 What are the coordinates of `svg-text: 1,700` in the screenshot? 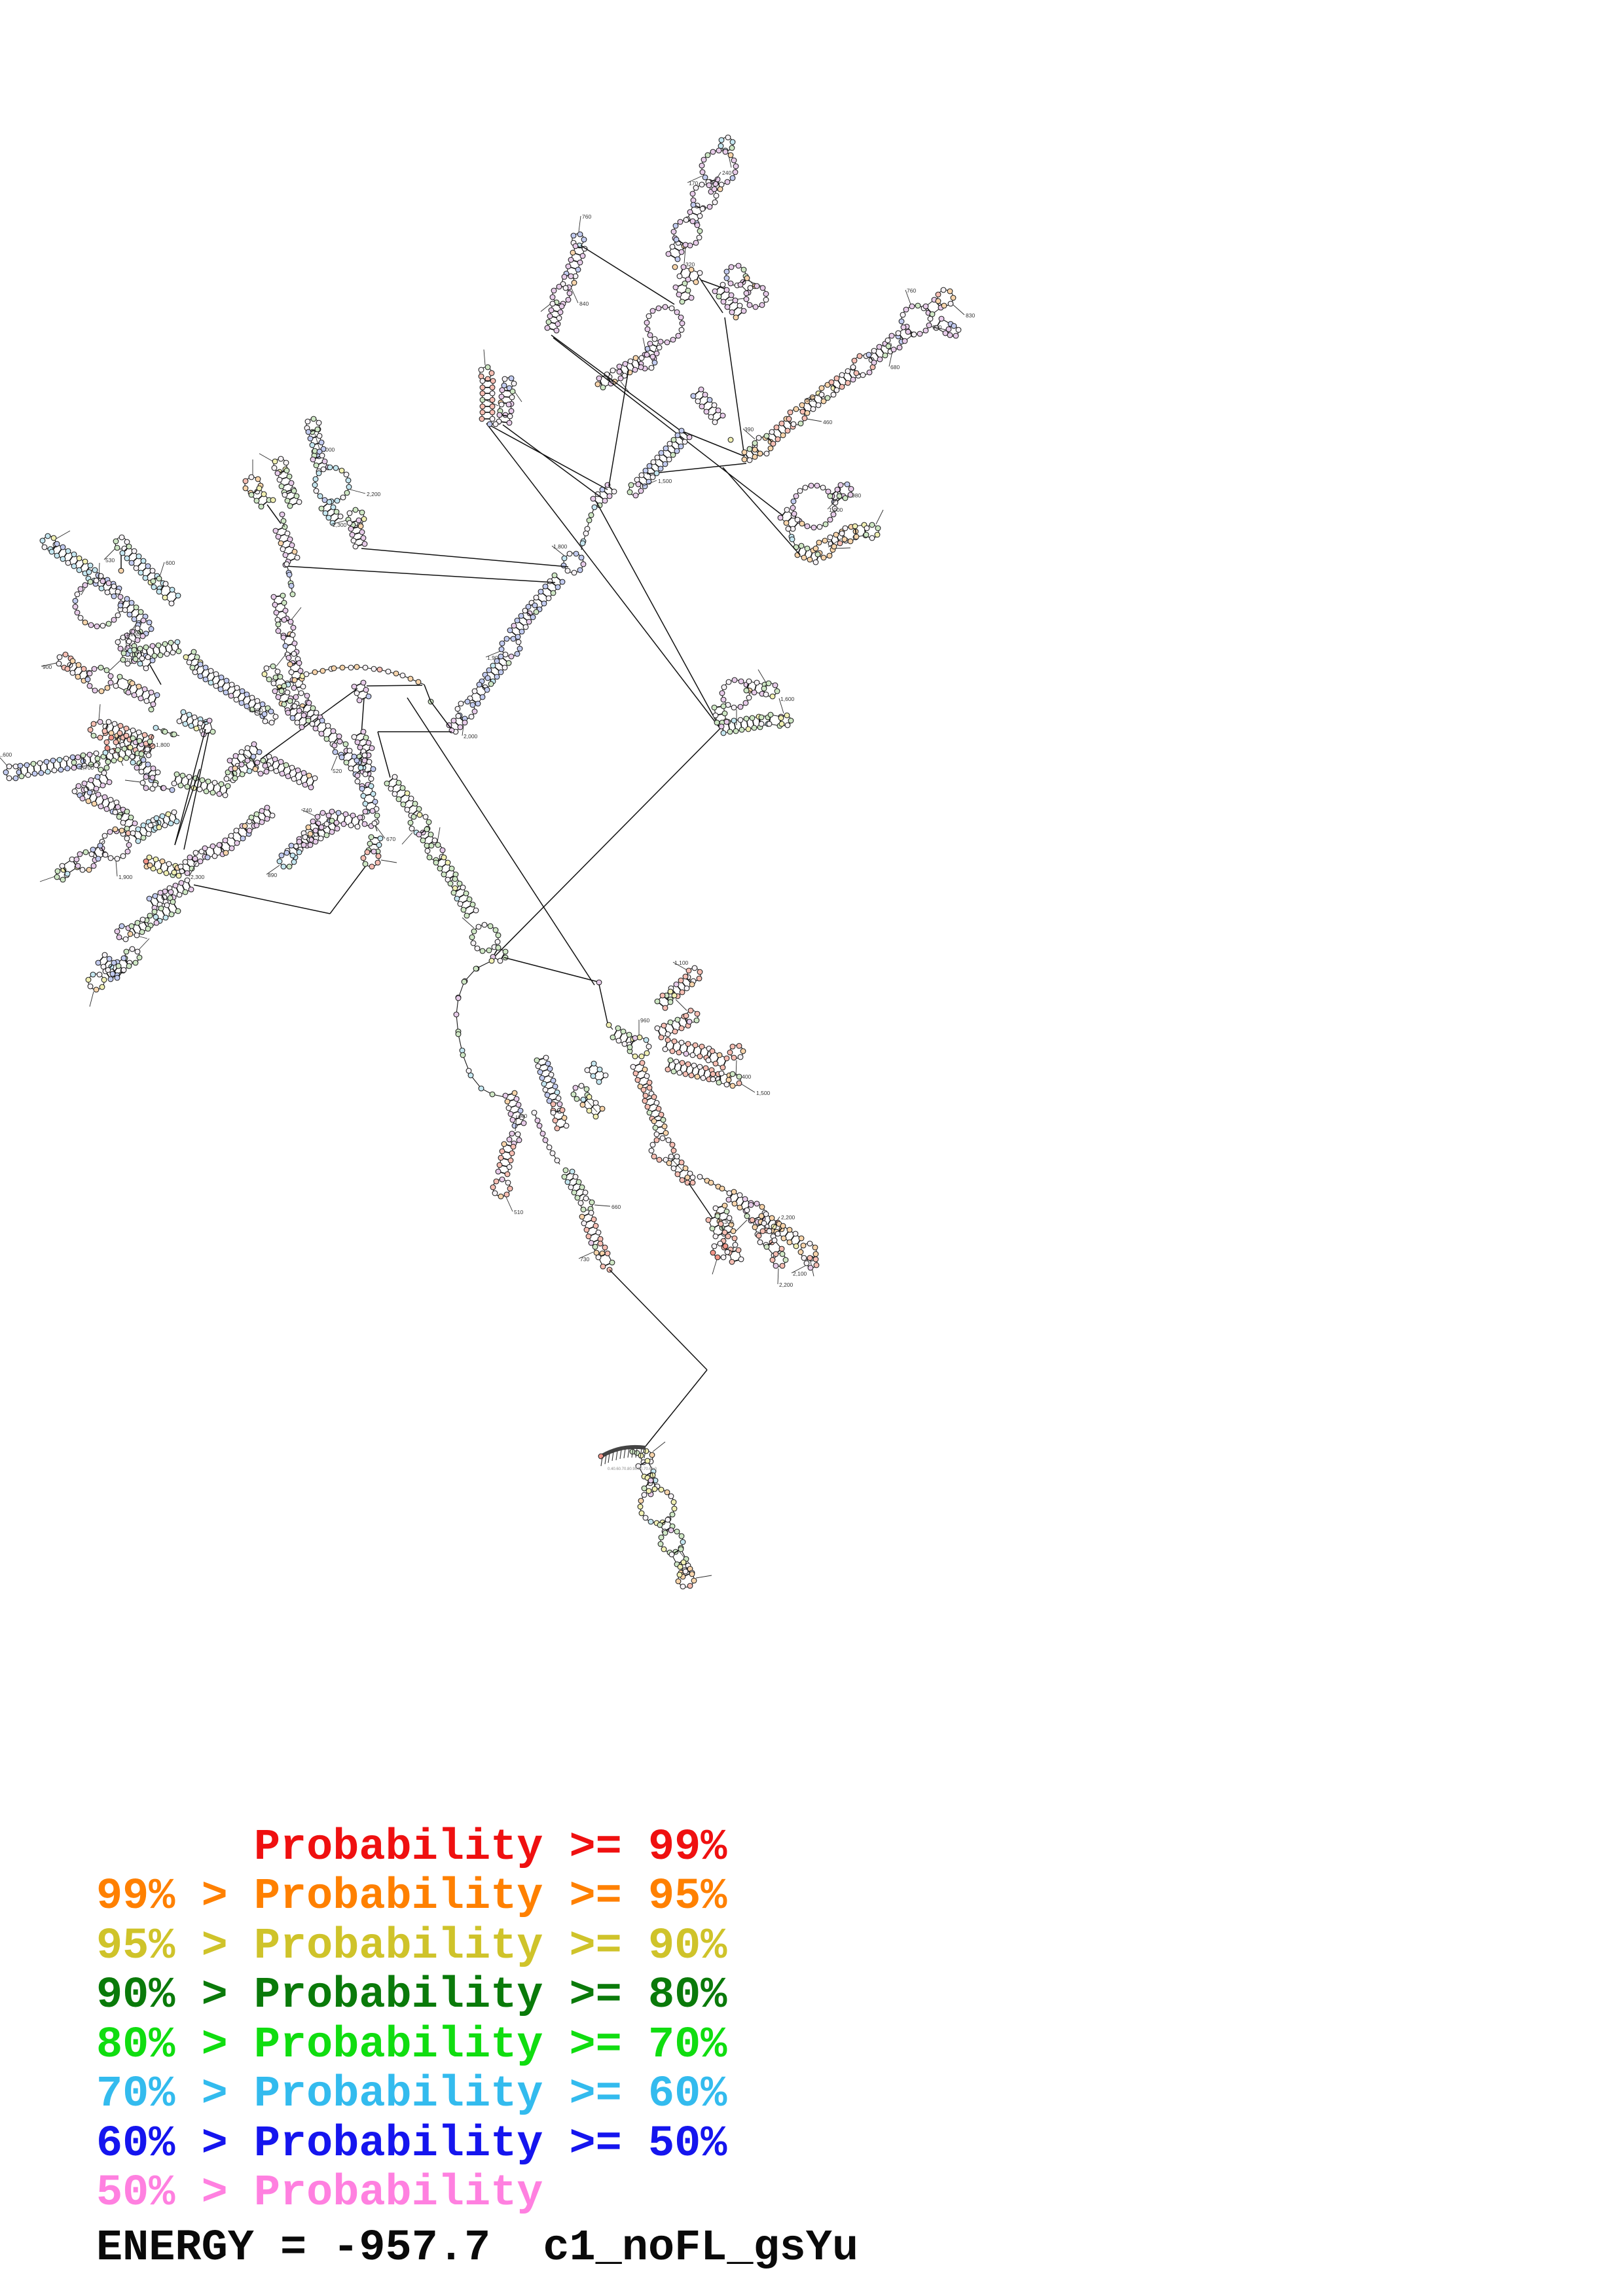 It's located at (87, 767).